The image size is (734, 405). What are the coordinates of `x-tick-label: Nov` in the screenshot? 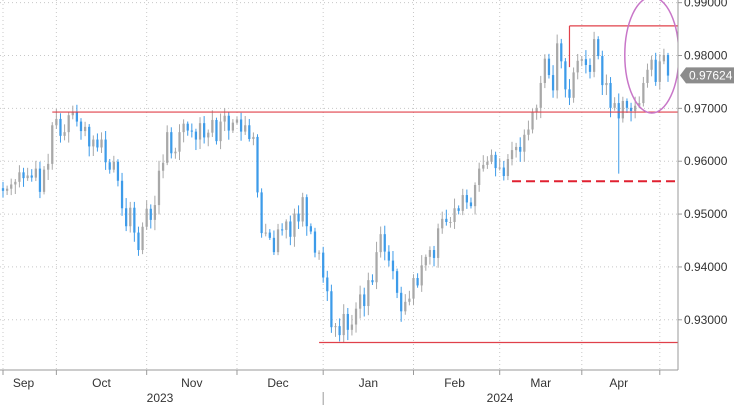 It's located at (191, 383).